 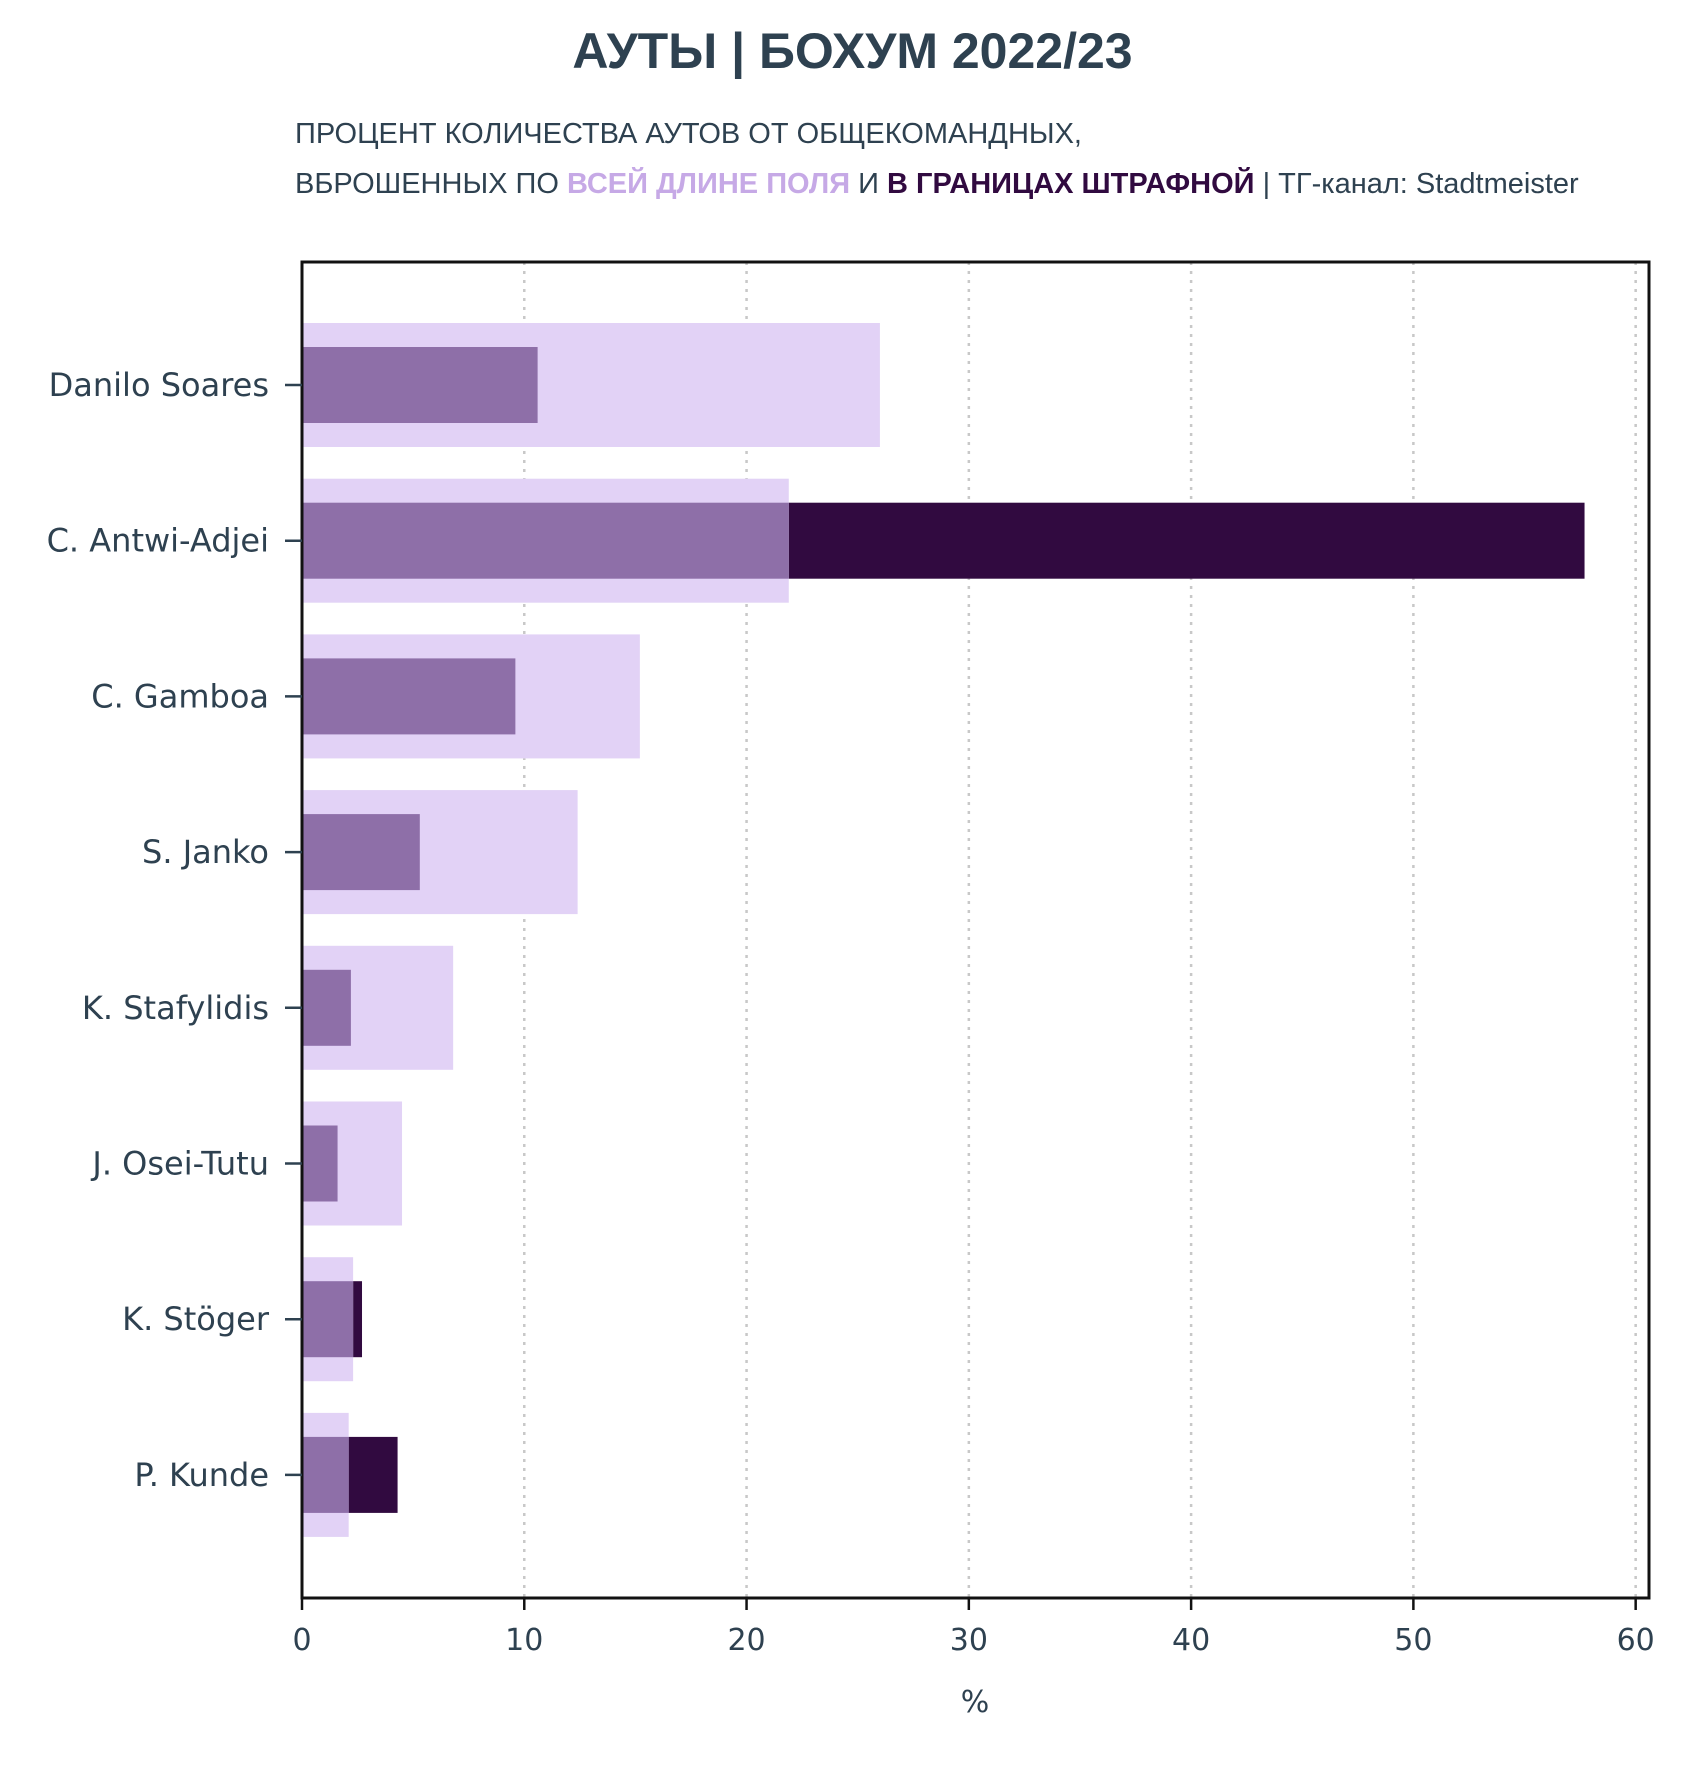 I want to click on x-axis: 0 10 20 30 40 50 60, so click(x=973, y=1628).